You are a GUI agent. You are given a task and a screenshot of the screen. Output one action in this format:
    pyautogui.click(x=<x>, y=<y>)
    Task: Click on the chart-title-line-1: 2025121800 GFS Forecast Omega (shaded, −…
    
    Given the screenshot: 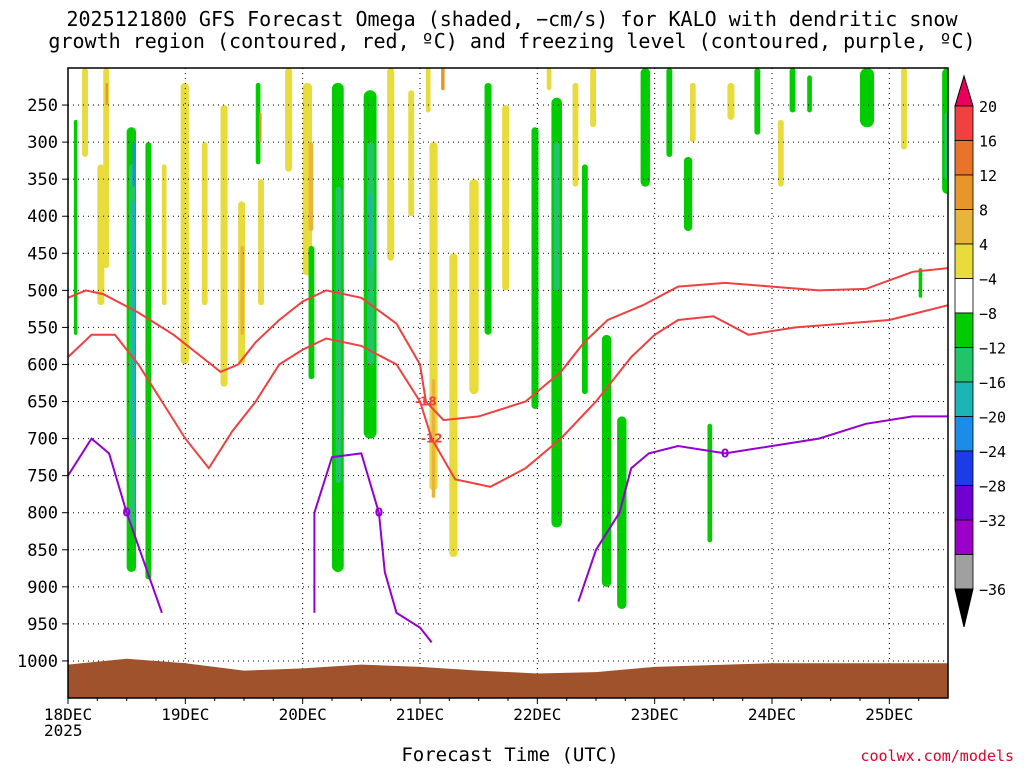 What is the action you would take?
    pyautogui.click(x=512, y=19)
    